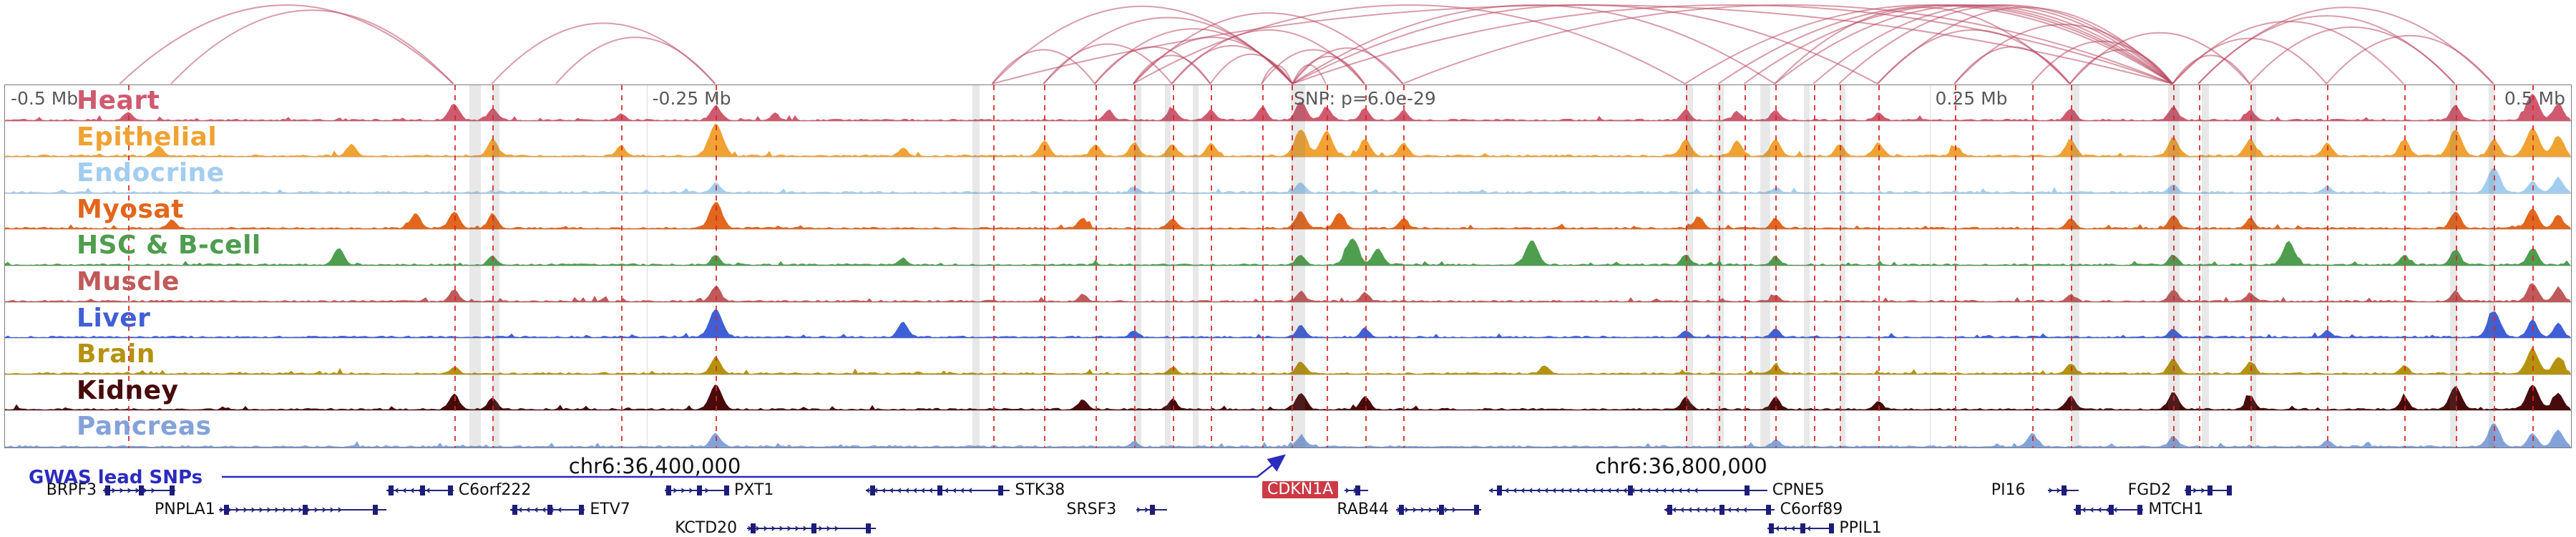 The image size is (2576, 537). I want to click on signal-liver, so click(1288, 324).